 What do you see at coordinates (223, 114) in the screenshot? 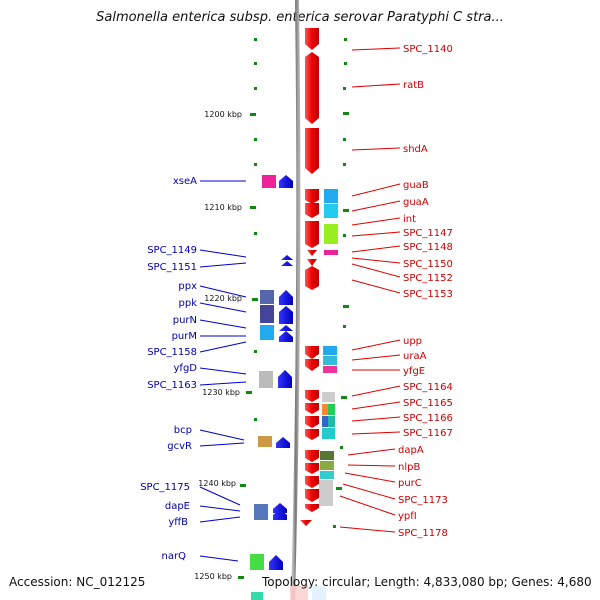
I see `tick-label: 1200 kbp` at bounding box center [223, 114].